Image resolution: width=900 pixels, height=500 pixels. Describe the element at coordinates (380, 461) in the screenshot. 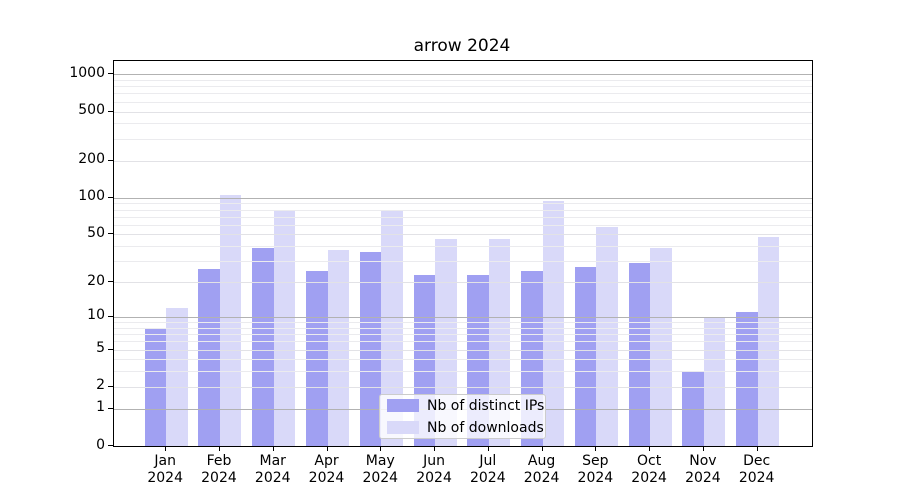

I see `x-tick-label-month: May` at that location.